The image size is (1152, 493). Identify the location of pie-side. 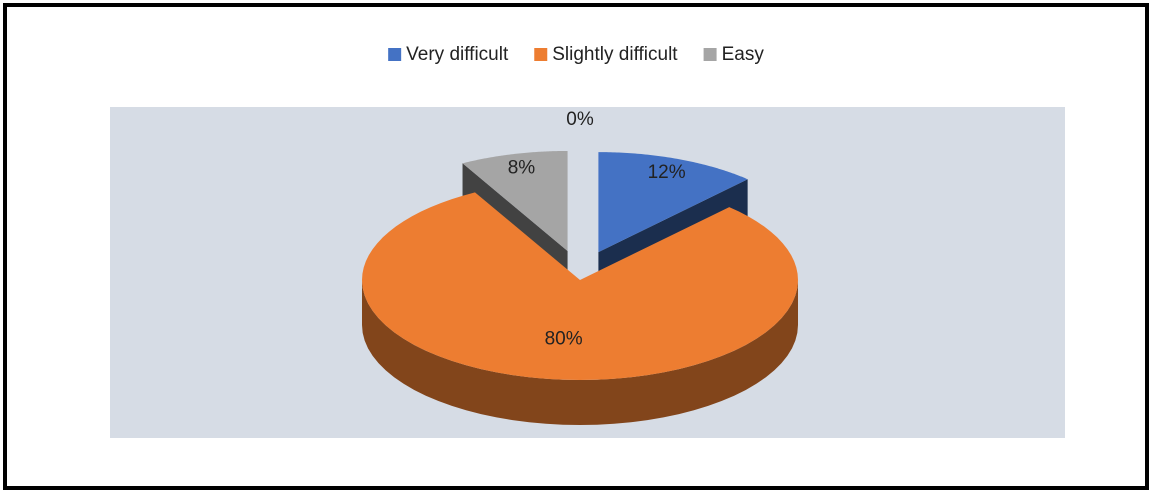
(580, 352).